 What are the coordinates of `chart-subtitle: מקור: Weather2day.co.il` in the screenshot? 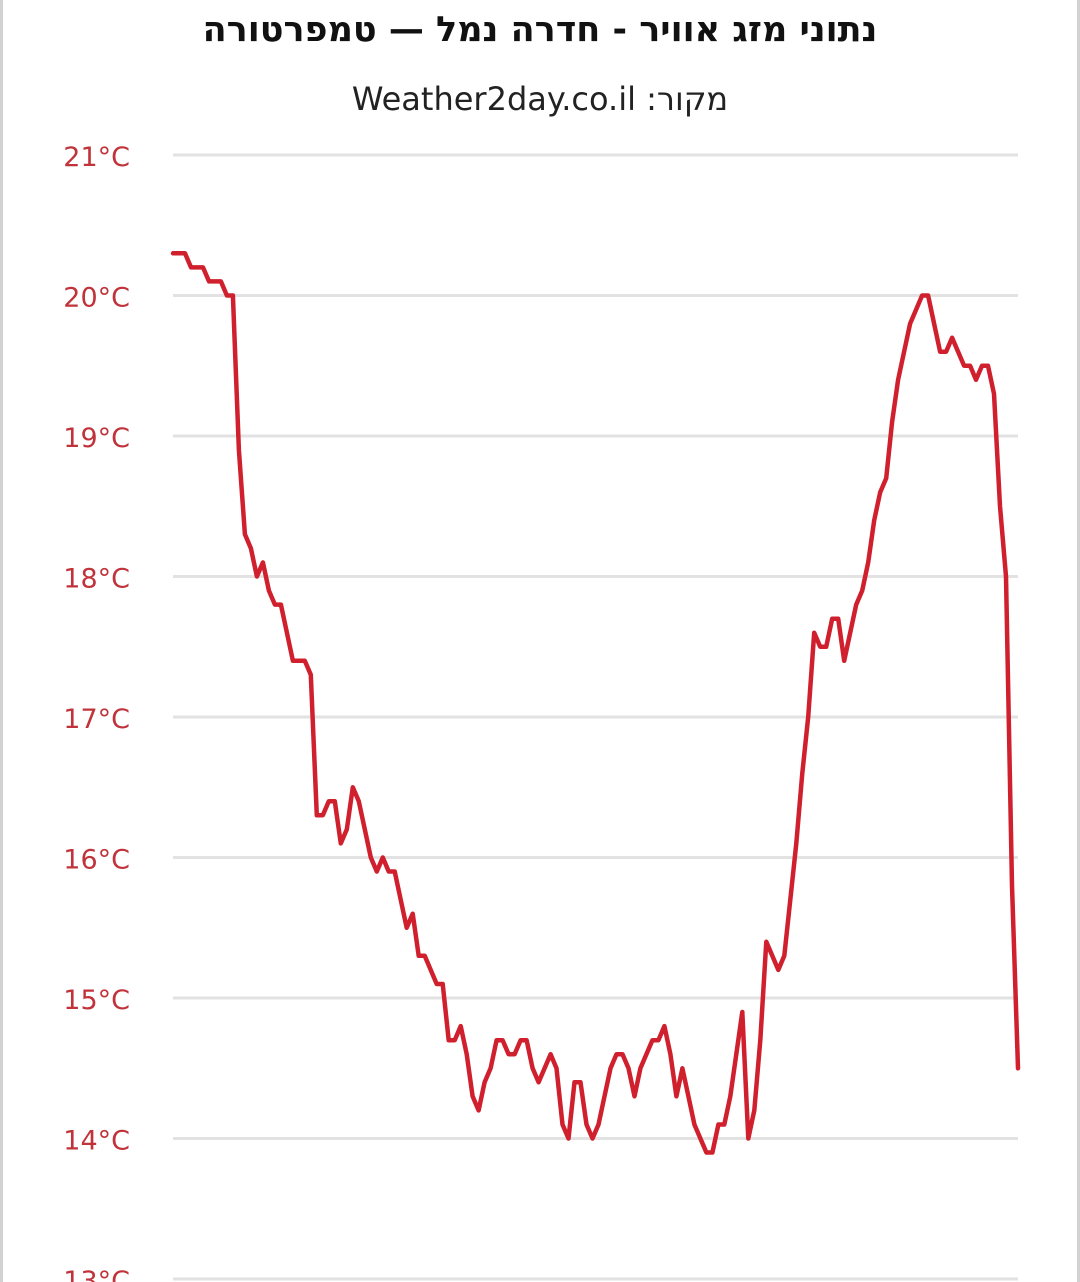 It's located at (540, 99).